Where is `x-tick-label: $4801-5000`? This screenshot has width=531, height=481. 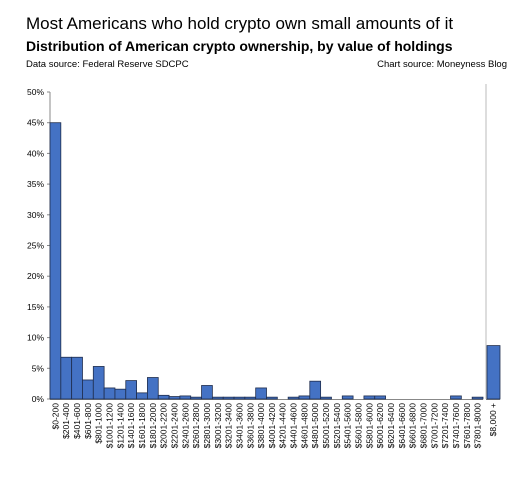 x-tick-label: $4801-5000 is located at coordinates (315, 426).